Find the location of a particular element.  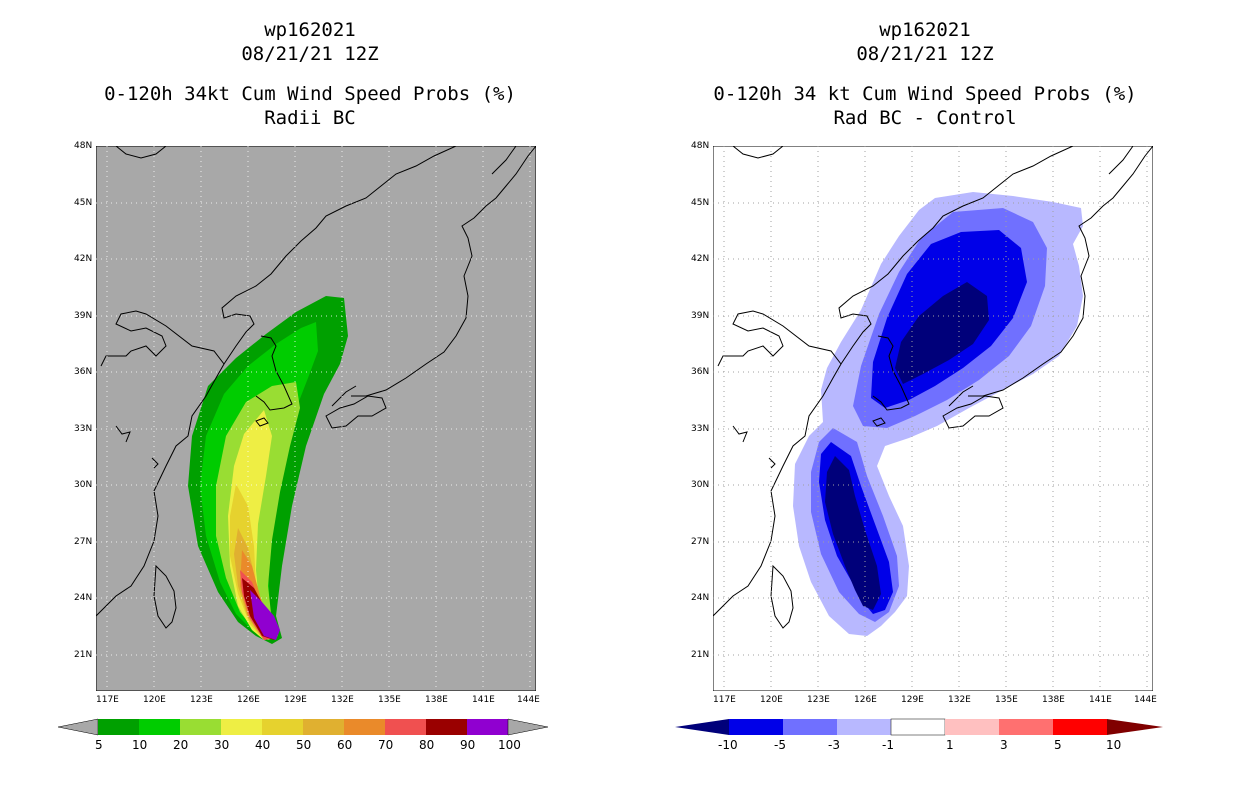

cbar-label: -5 is located at coordinates (780, 745).